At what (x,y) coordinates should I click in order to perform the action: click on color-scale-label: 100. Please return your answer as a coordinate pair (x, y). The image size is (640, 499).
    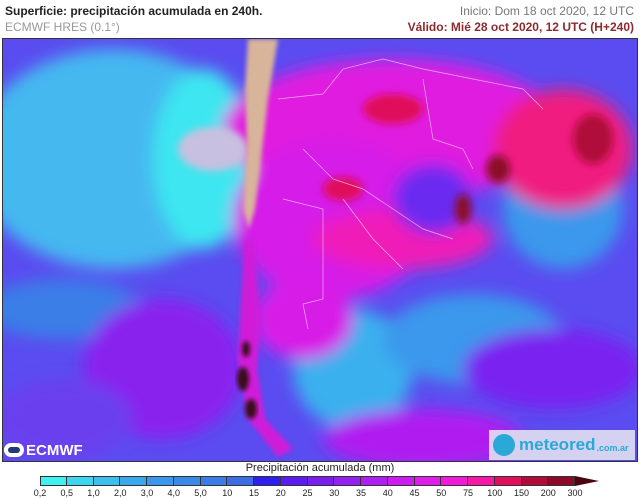
    Looking at the image, I should click on (495, 493).